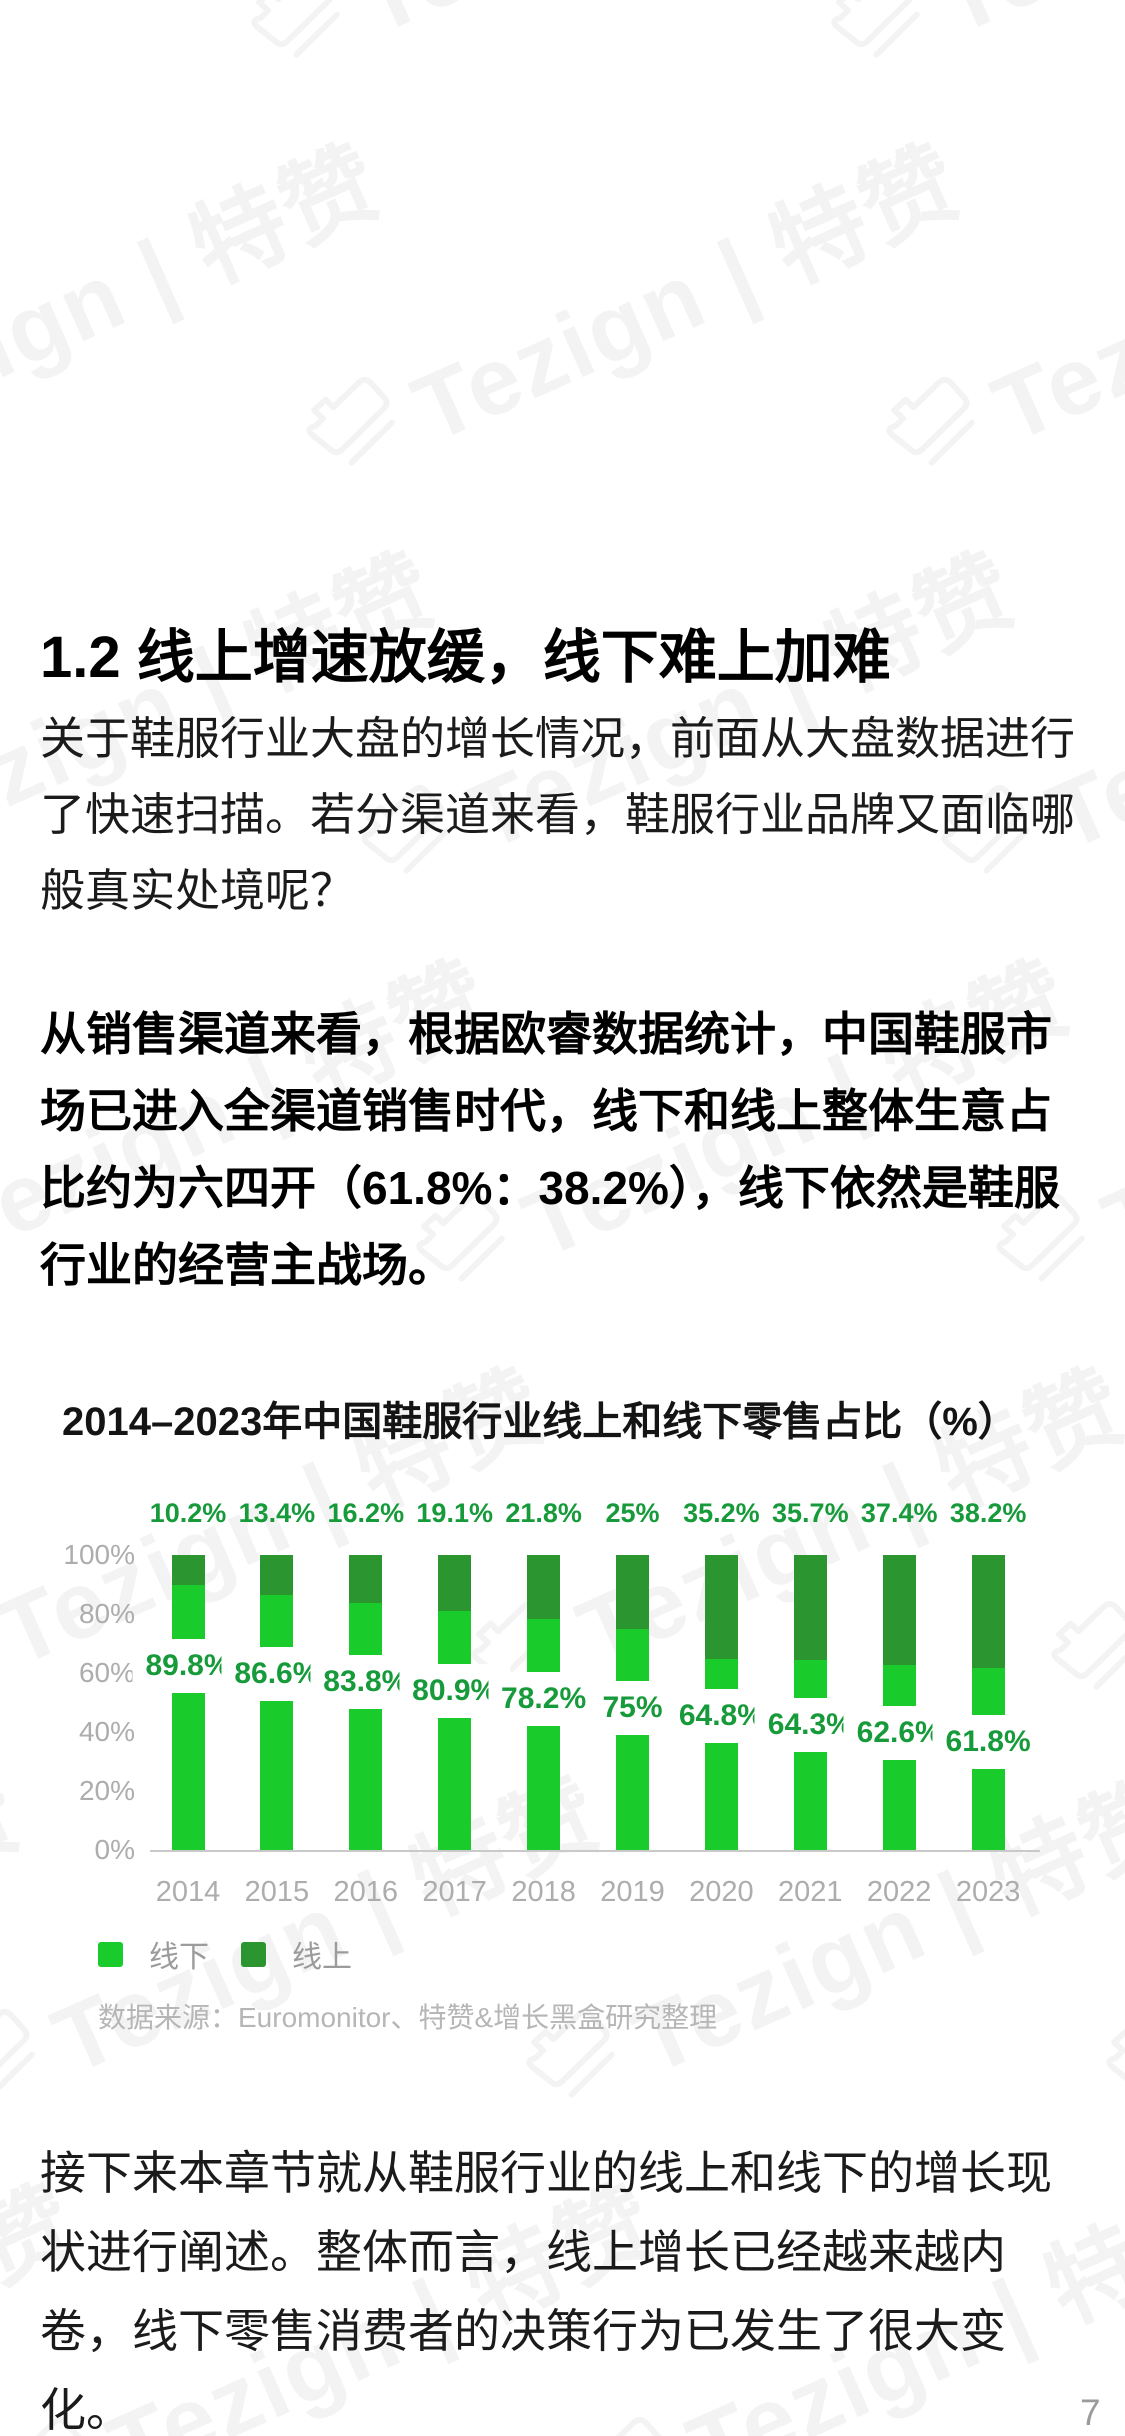 The width and height of the screenshot is (1125, 2436). What do you see at coordinates (721, 1754) in the screenshot?
I see `bar-2020-offline-segment` at bounding box center [721, 1754].